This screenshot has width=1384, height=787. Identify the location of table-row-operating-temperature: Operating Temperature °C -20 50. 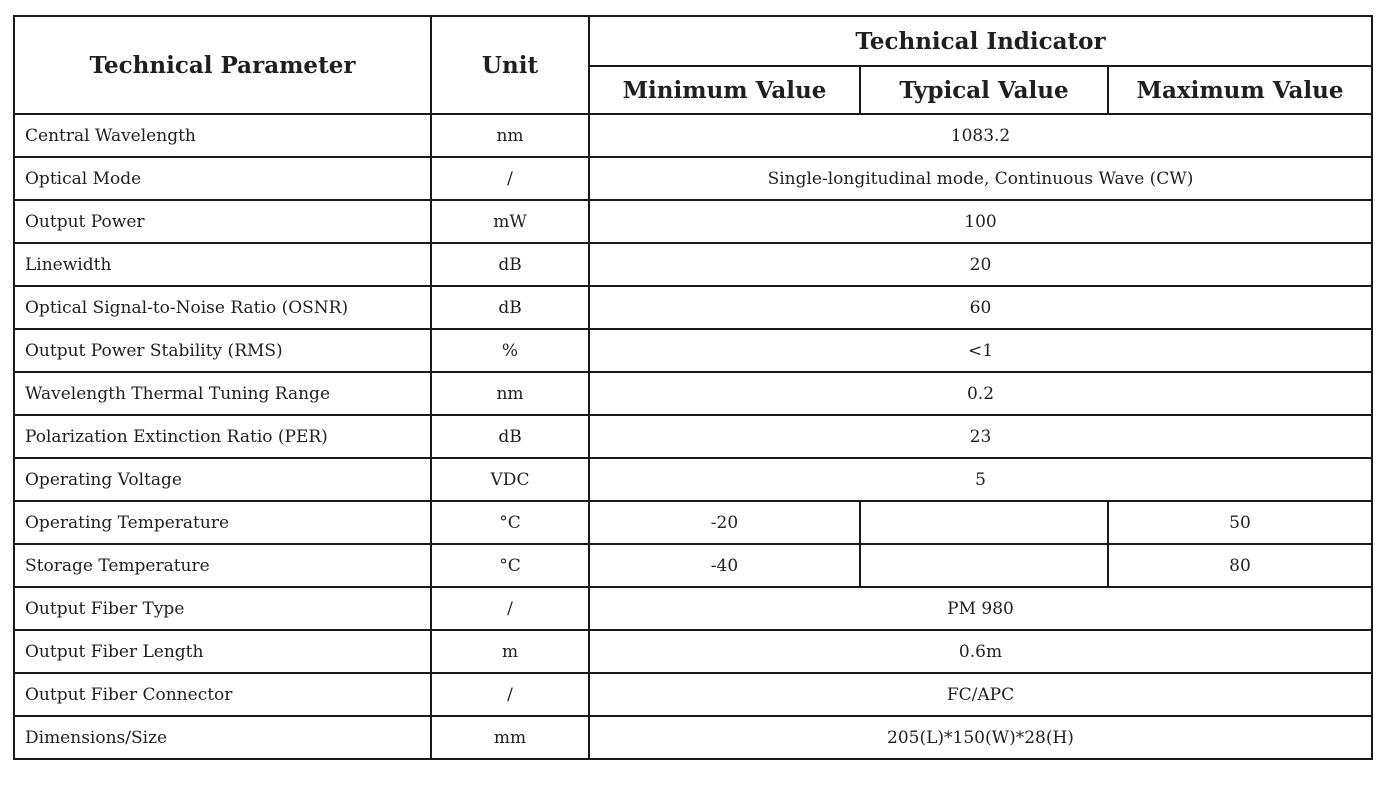
(693, 522).